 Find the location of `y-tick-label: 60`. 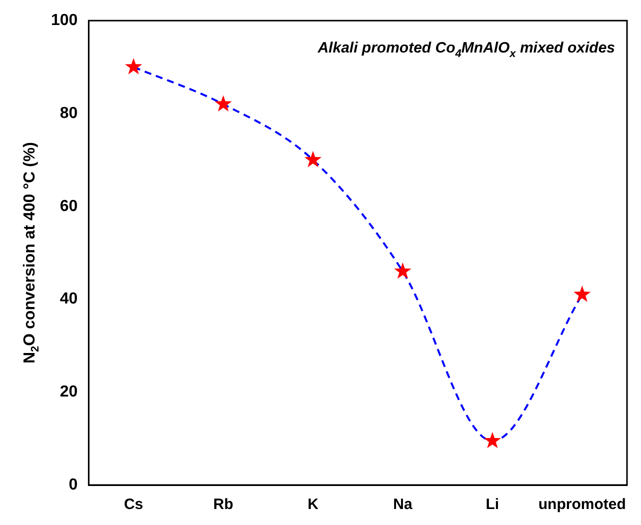

y-tick-label: 60 is located at coordinates (69, 206).